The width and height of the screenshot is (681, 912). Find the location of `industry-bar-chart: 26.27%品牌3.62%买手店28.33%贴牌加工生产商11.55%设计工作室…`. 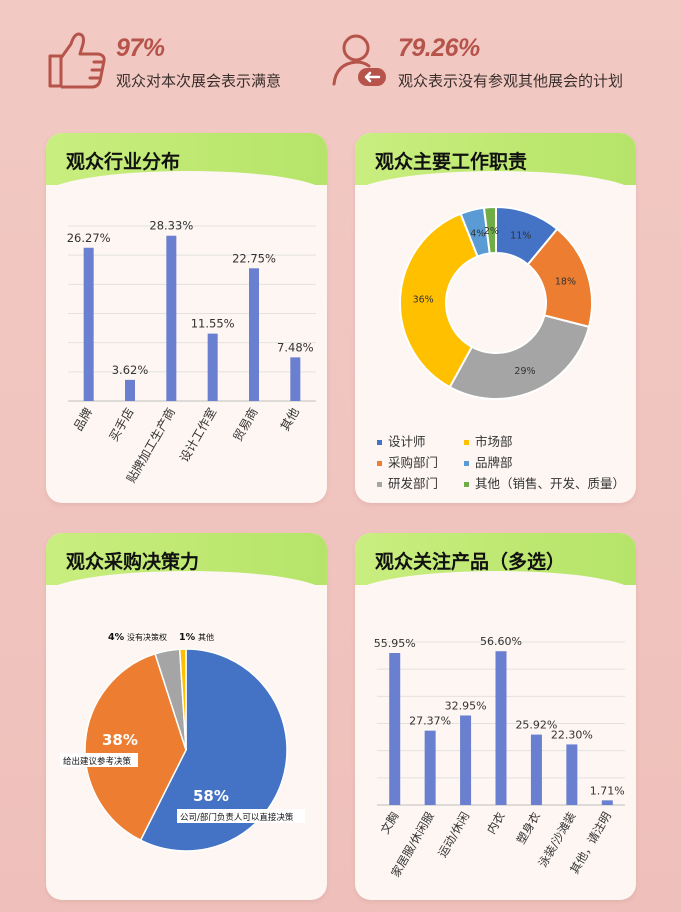

industry-bar-chart: 26.27%品牌3.62%买手店28.33%贴牌加工生产商11.55%设计工作室… is located at coordinates (191, 352).